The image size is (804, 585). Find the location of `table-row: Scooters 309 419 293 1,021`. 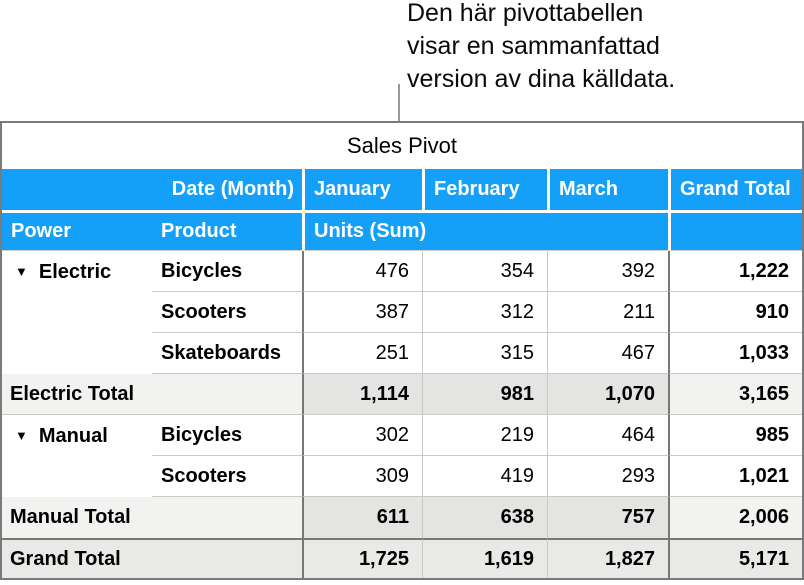

table-row: Scooters 309 419 293 1,021 is located at coordinates (402, 476).